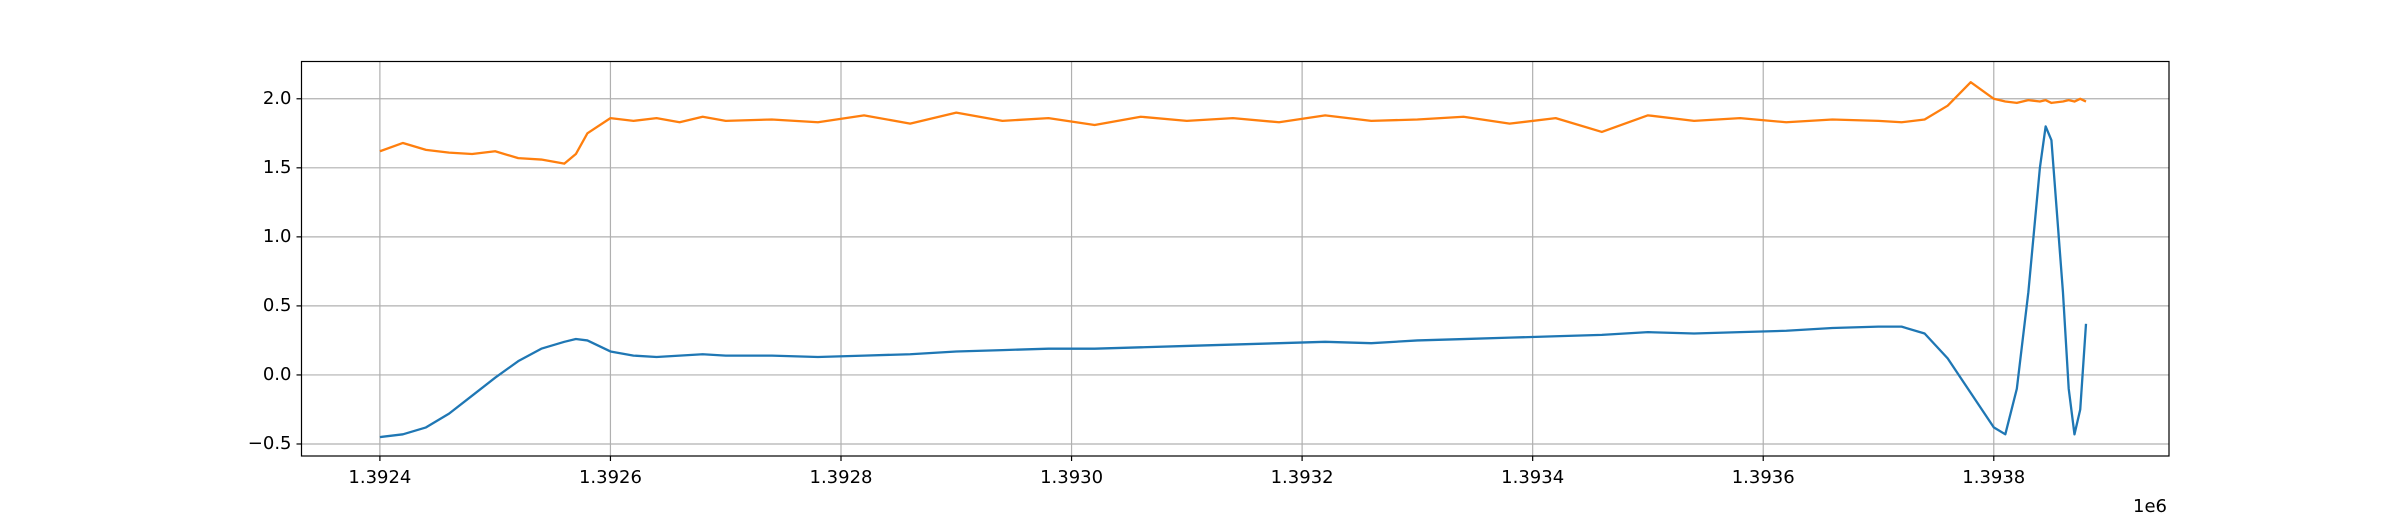 The width and height of the screenshot is (2400, 525). What do you see at coordinates (1763, 477) in the screenshot?
I see `x-tick-label: 1.3936` at bounding box center [1763, 477].